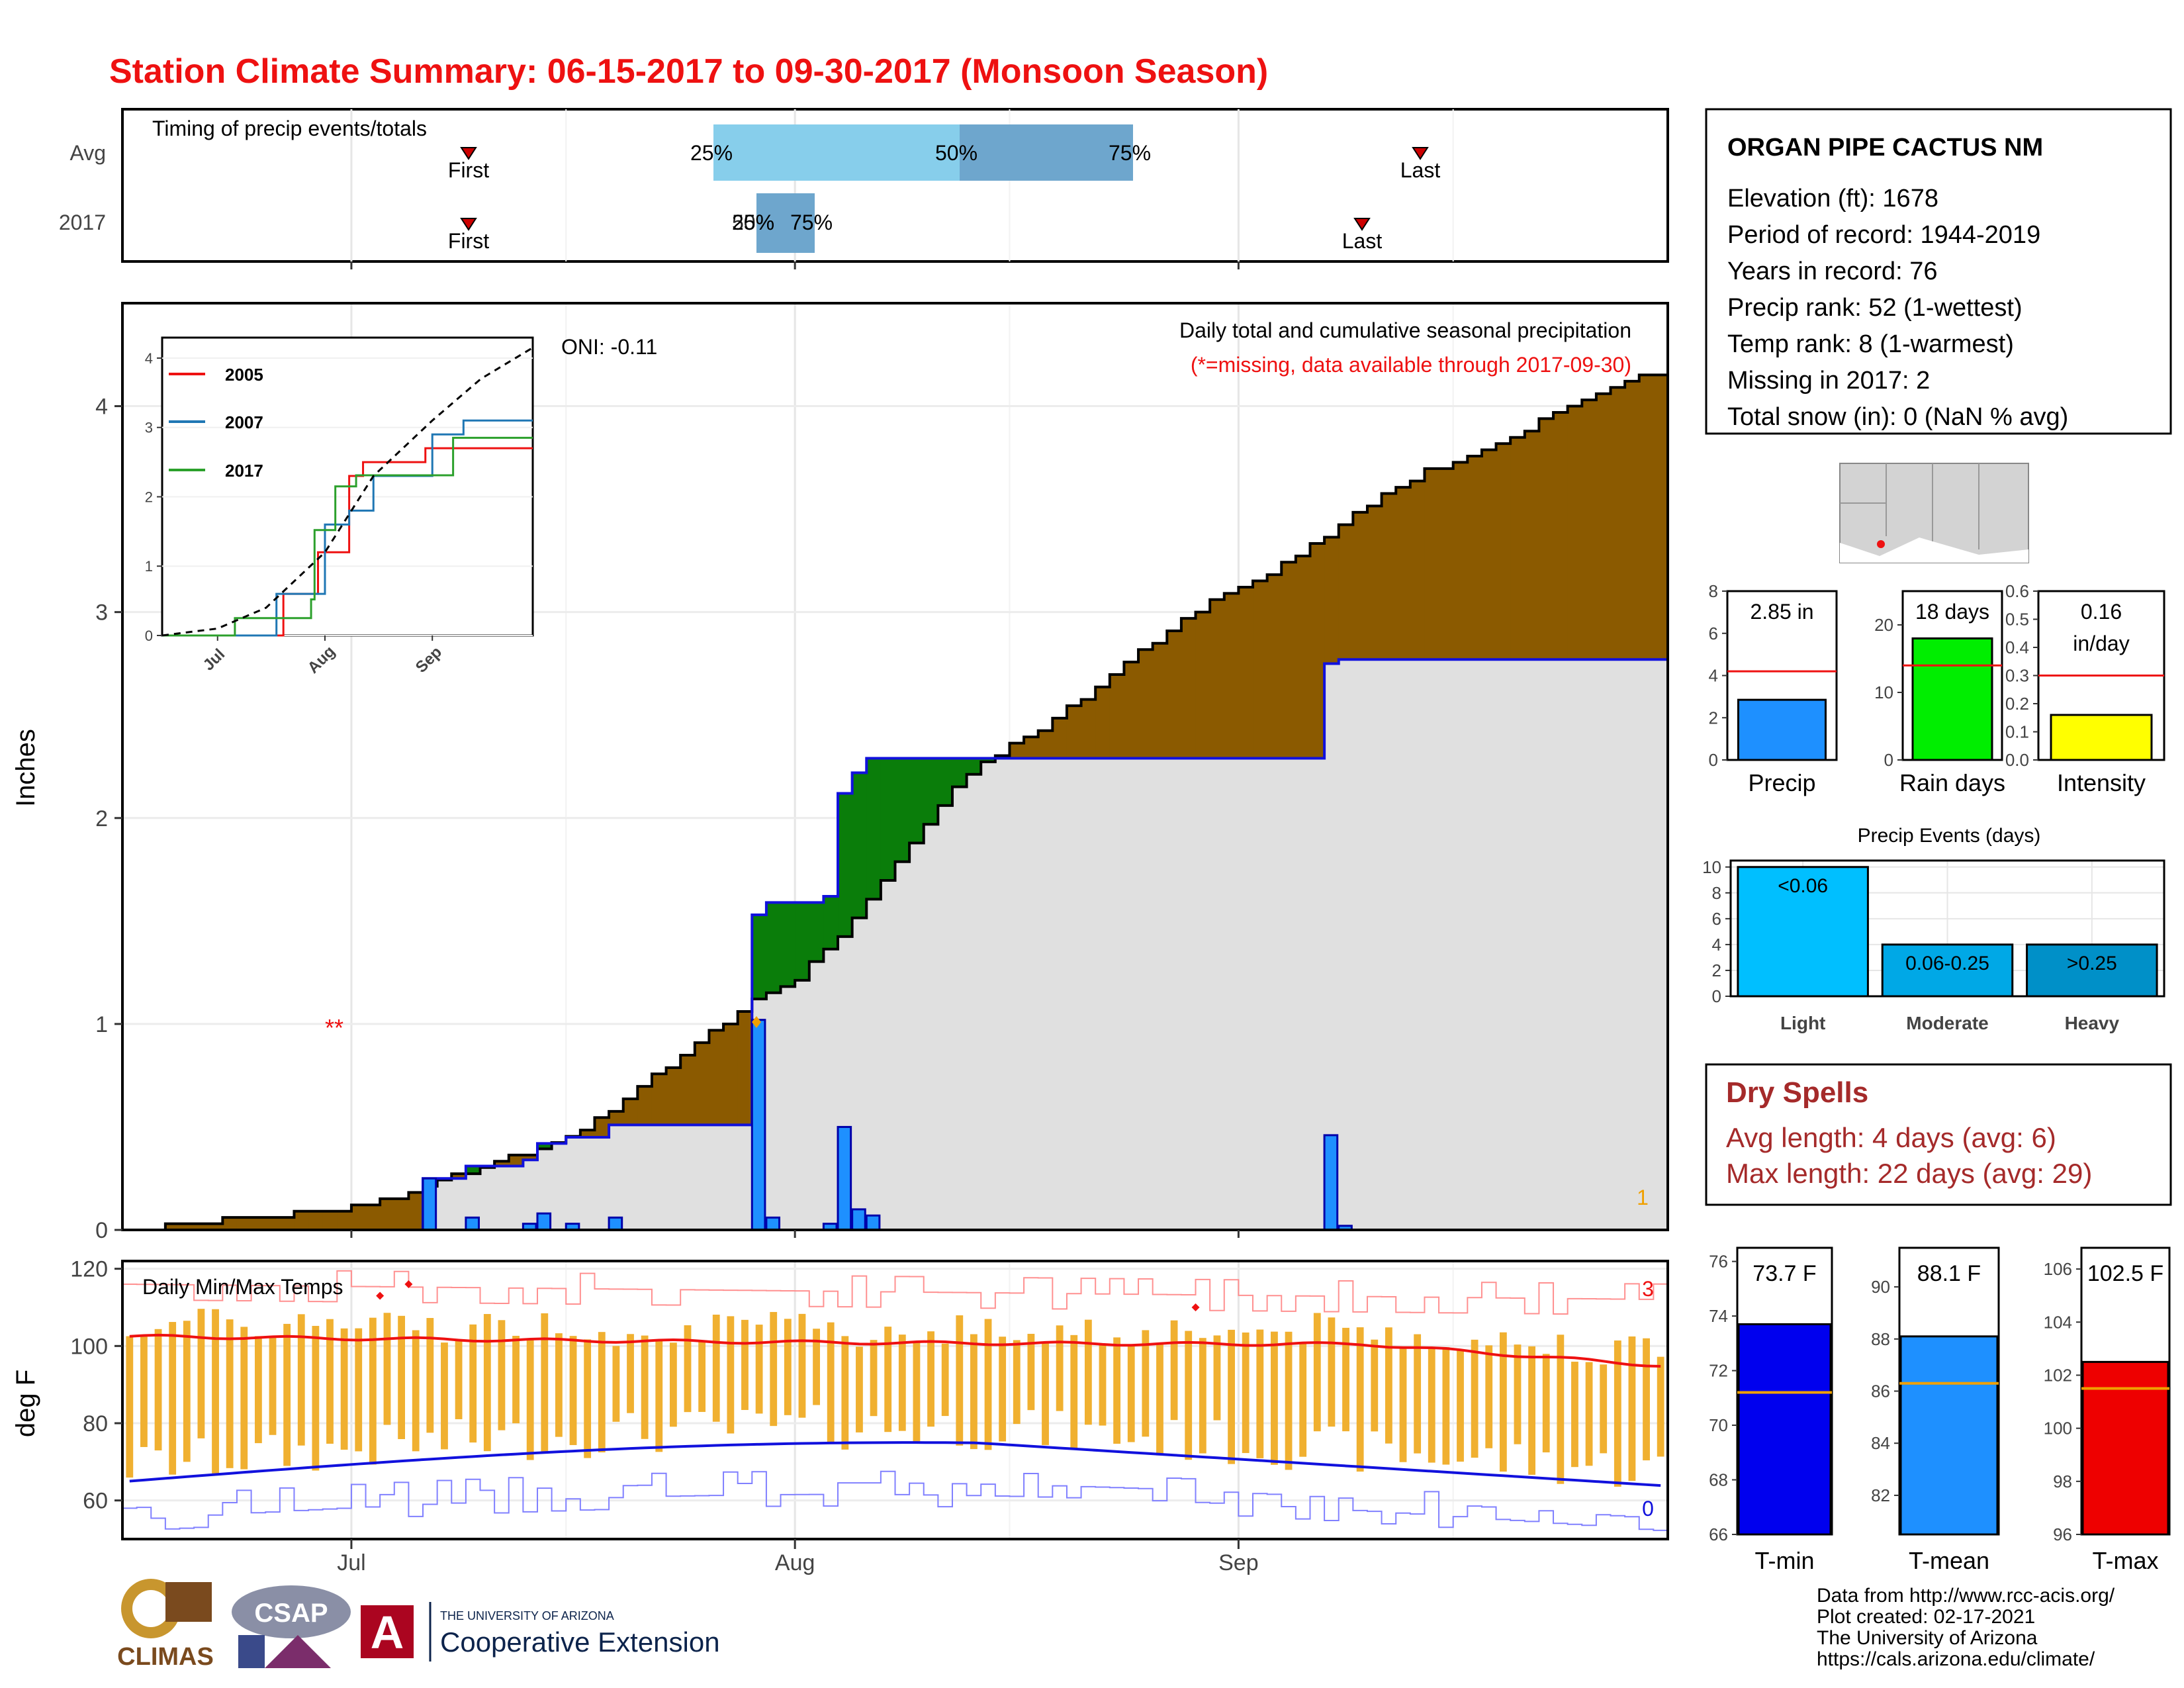 The width and height of the screenshot is (2184, 1688). What do you see at coordinates (2058, 1269) in the screenshot?
I see `temp-tick-label: 106` at bounding box center [2058, 1269].